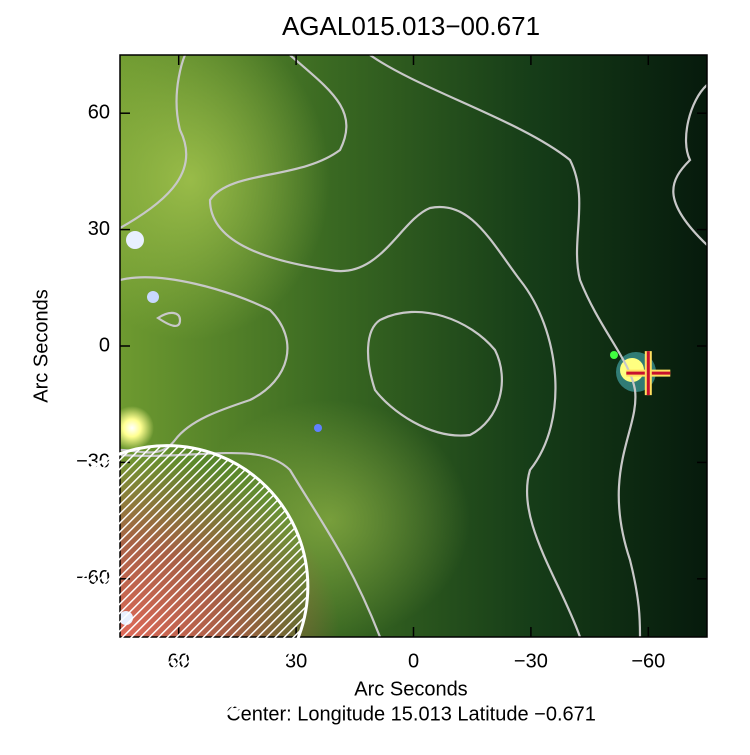 This screenshot has width=750, height=755. I want to click on x-tick-label: −60, so click(648, 661).